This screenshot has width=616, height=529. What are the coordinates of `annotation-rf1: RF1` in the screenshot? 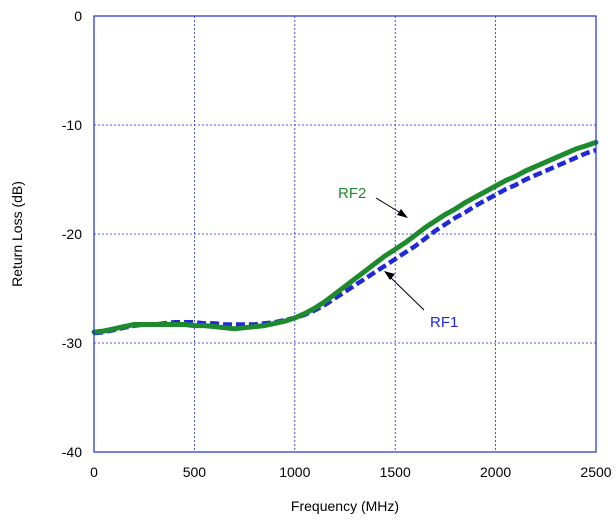 It's located at (421, 301).